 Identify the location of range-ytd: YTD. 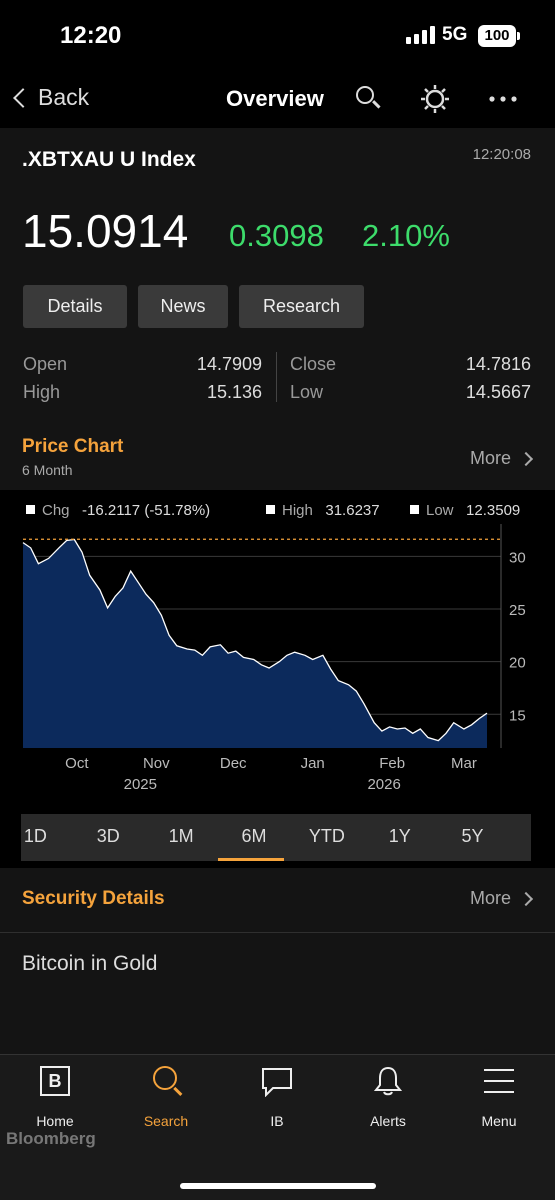
(326, 836).